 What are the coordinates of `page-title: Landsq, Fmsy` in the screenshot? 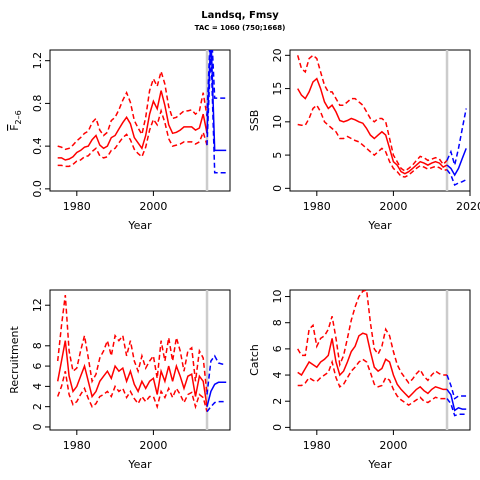 It's located at (240, 15).